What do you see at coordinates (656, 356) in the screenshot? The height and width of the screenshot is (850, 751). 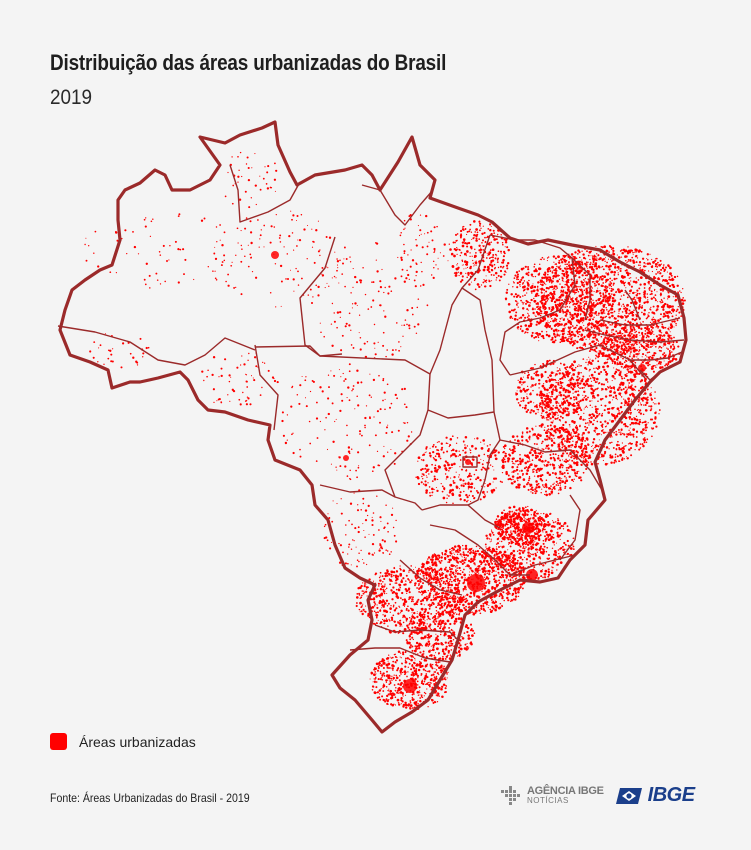 I see `border-pe-al` at bounding box center [656, 356].